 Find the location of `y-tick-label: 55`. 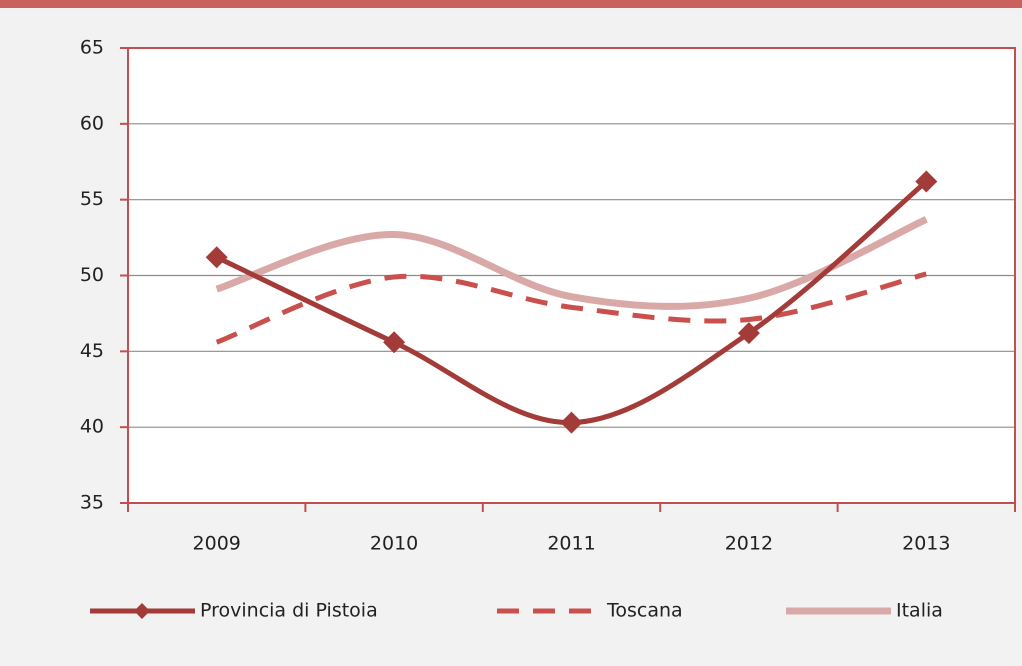

y-tick-label: 55 is located at coordinates (92, 199).